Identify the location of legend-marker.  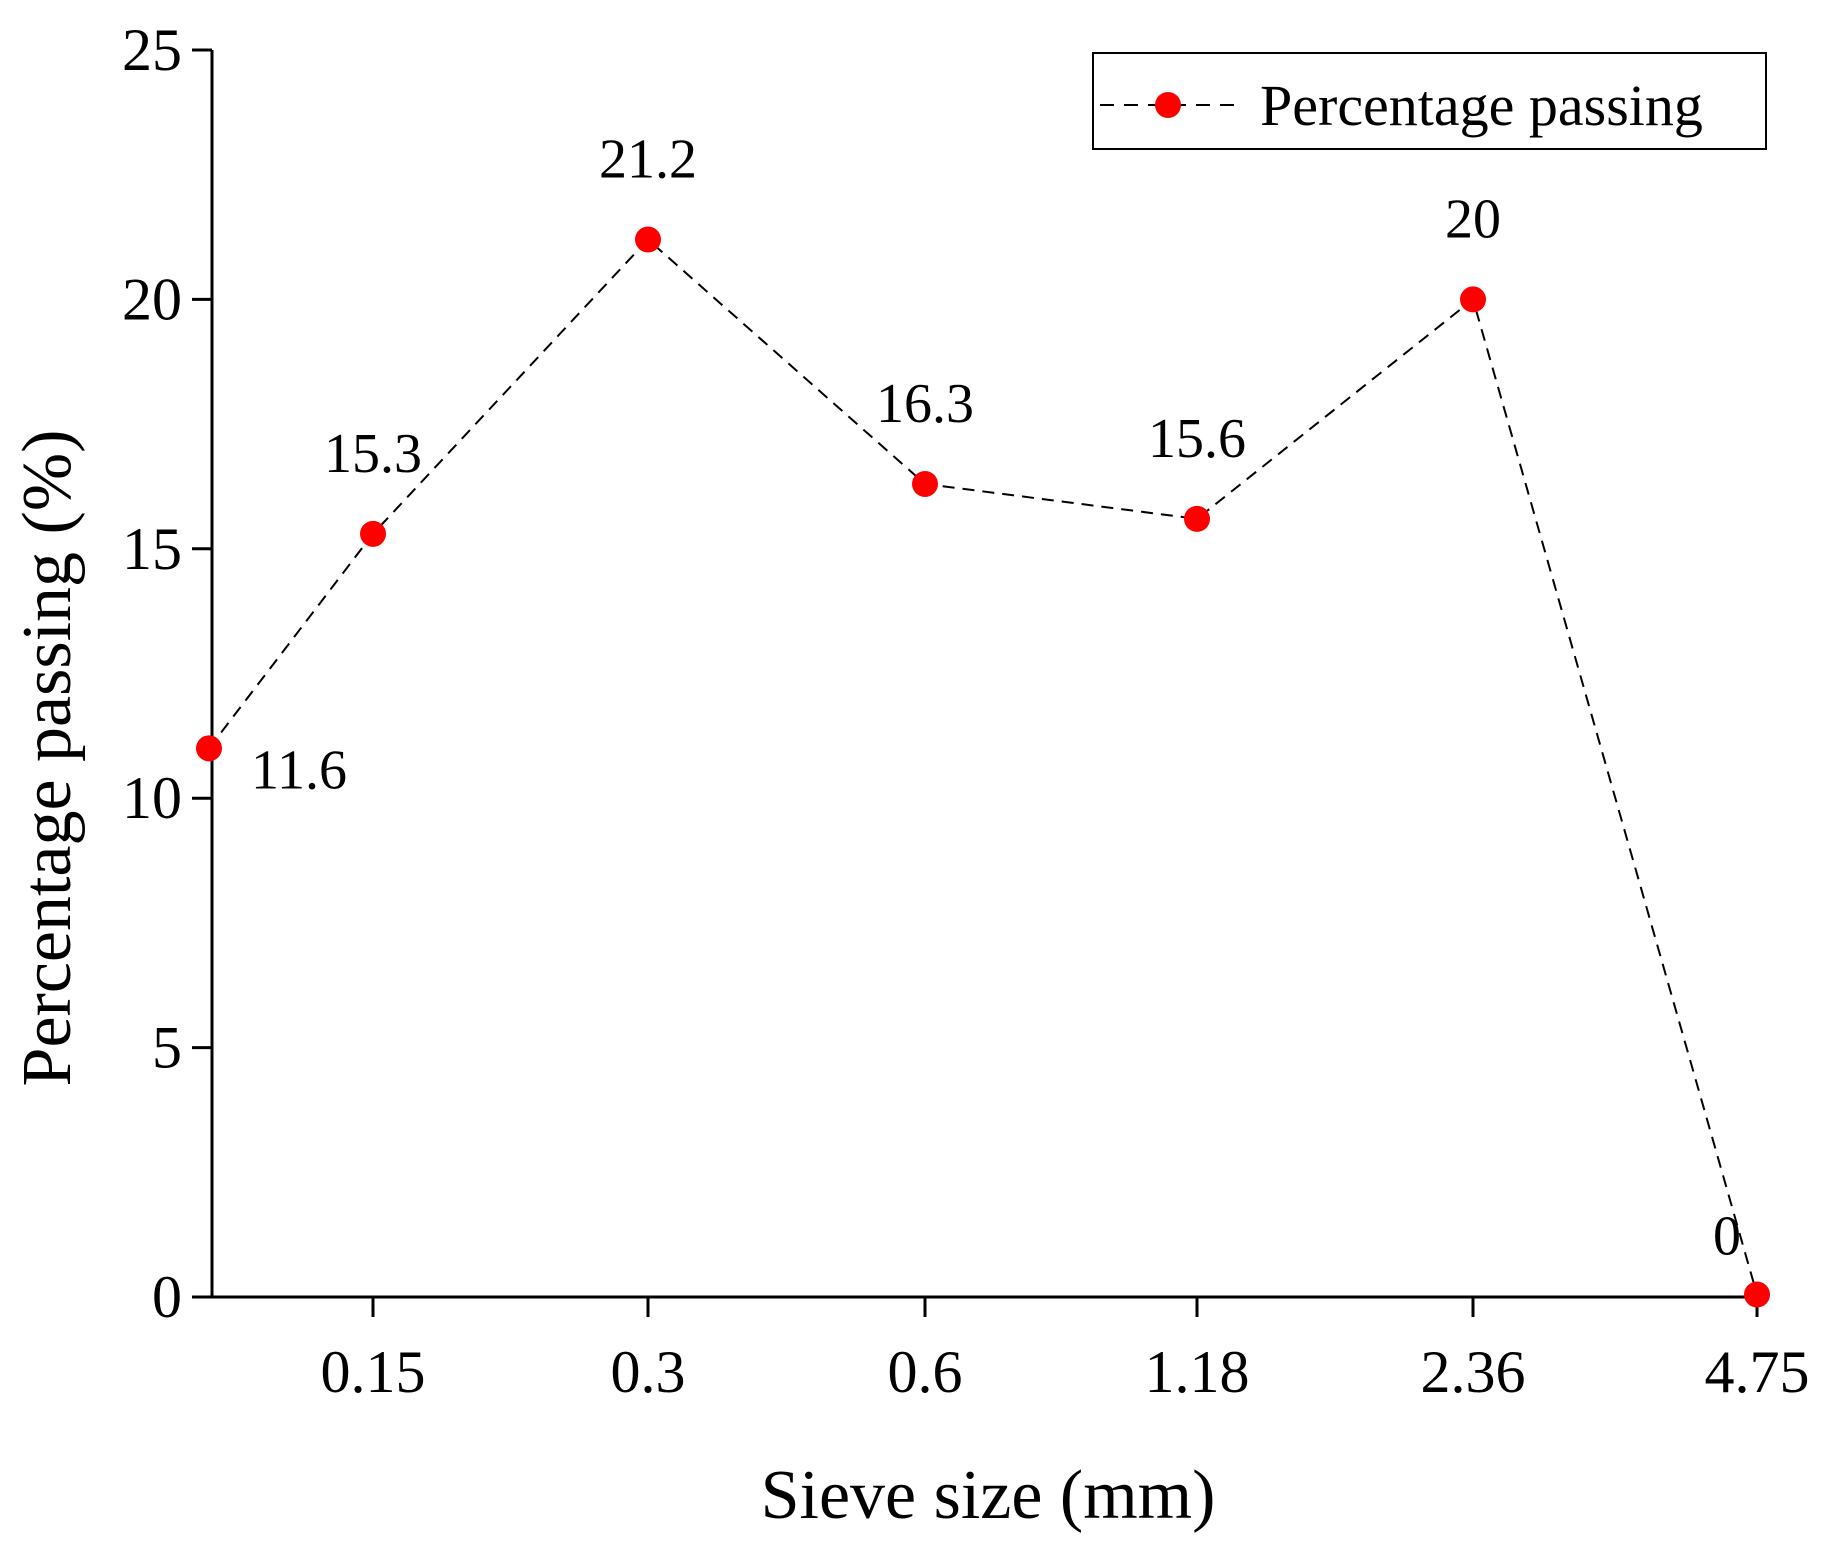
(1168, 105).